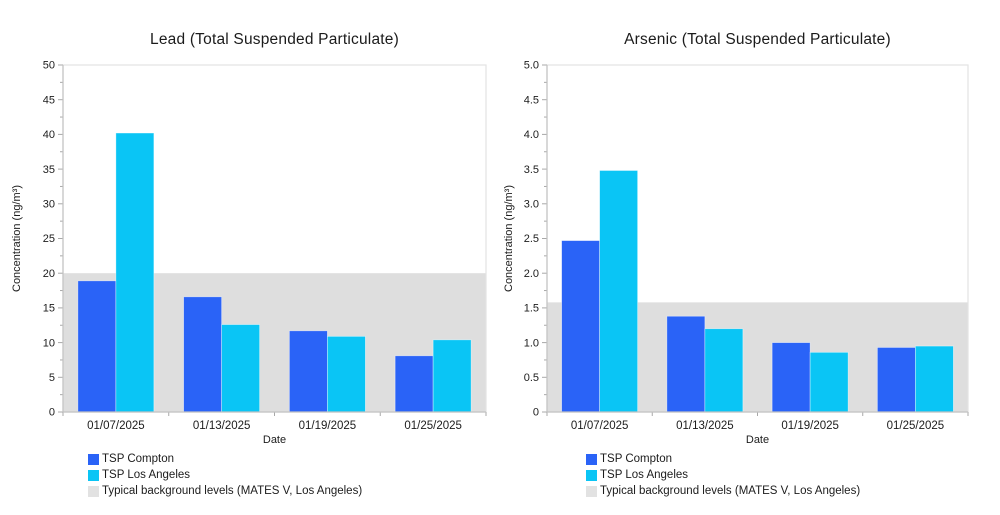 This screenshot has height=515, width=1000. I want to click on svg-text: 1.5, so click(531, 309).